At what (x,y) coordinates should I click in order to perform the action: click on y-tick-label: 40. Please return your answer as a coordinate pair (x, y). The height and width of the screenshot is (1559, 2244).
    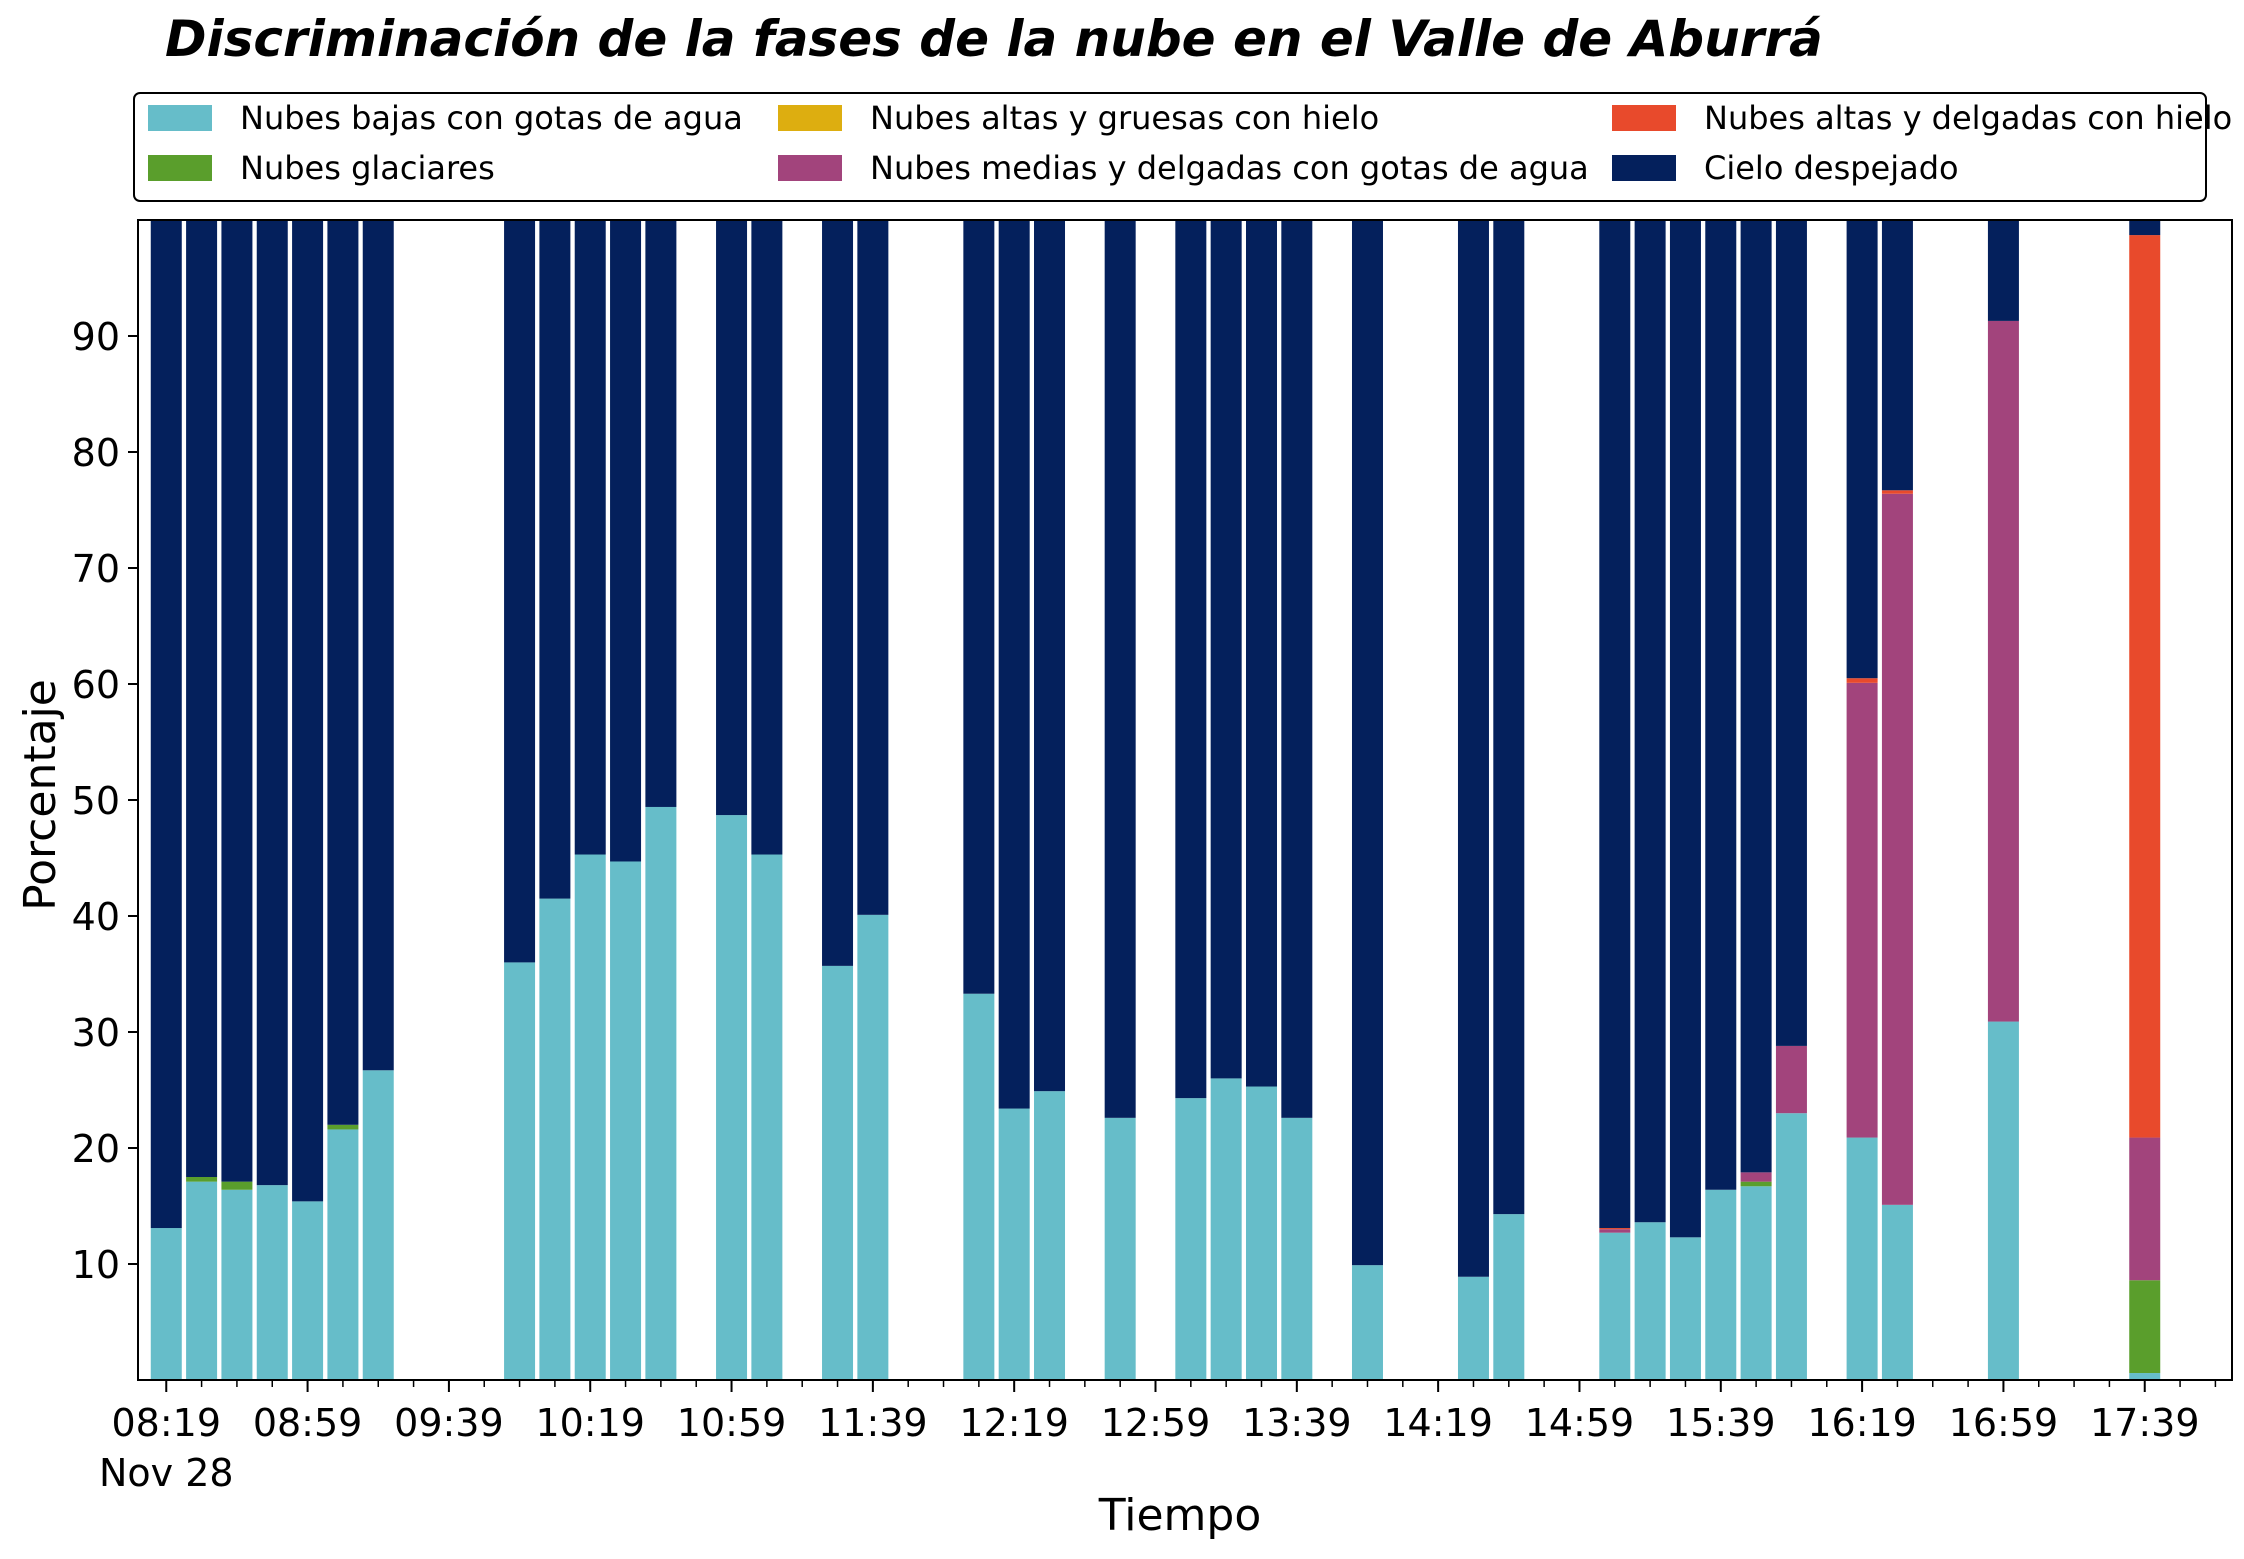
    Looking at the image, I should click on (96, 917).